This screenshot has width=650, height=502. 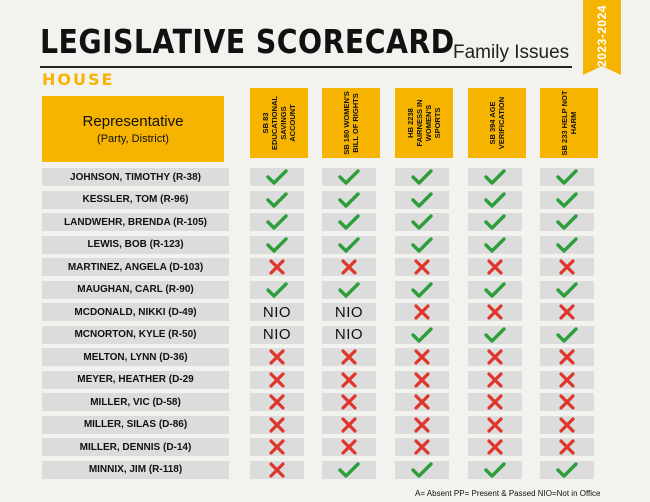 I want to click on bill-label: SB 83 EDUCATIONAL SAVINGS ACCOUNT, so click(x=279, y=123).